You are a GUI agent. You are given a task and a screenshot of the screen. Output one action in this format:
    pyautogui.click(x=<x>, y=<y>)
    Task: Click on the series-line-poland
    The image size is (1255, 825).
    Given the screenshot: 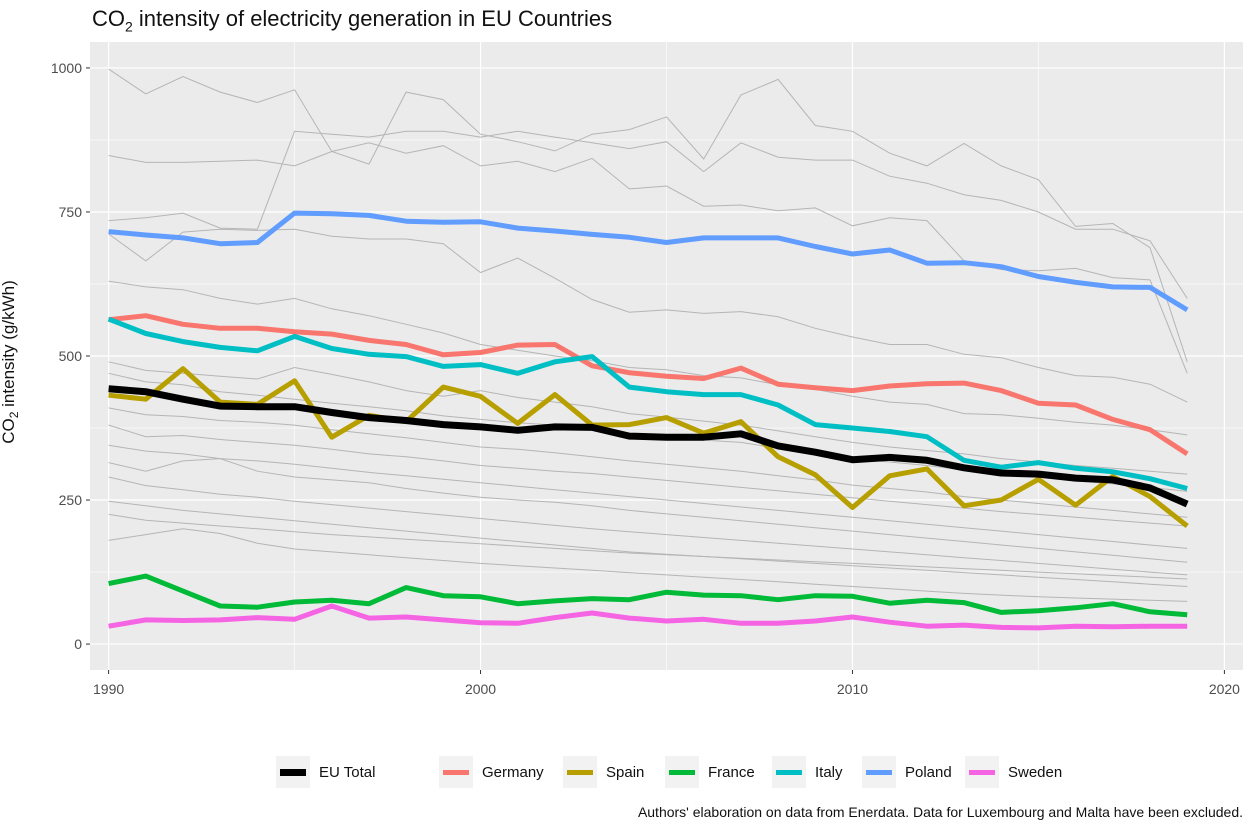 What is the action you would take?
    pyautogui.click(x=648, y=261)
    